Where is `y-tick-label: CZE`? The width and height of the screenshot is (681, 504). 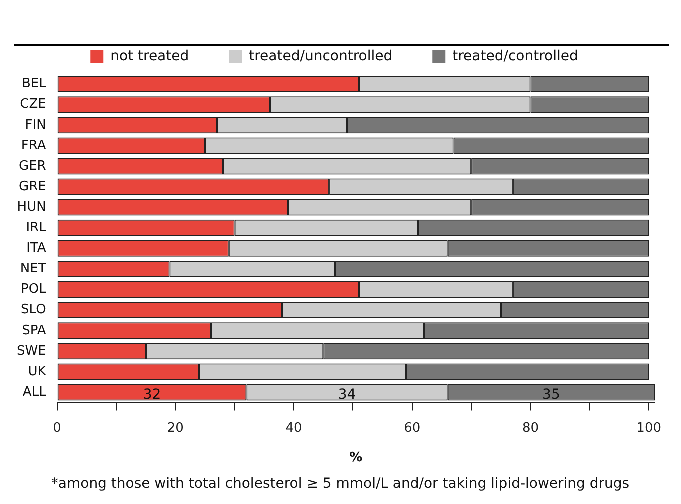
y-tick-label: CZE is located at coordinates (33, 104).